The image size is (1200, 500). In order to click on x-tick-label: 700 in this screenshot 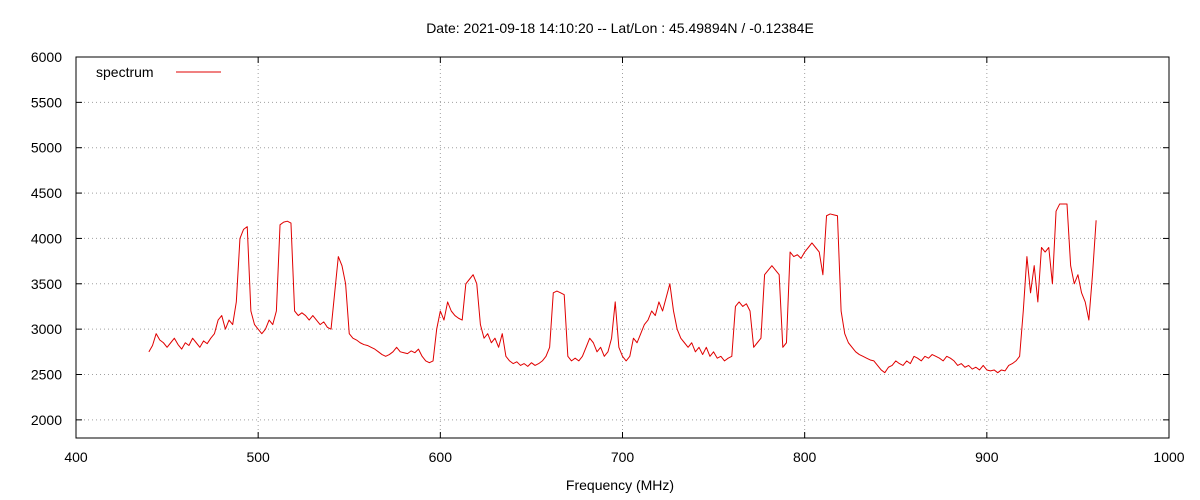, I will do `click(623, 457)`.